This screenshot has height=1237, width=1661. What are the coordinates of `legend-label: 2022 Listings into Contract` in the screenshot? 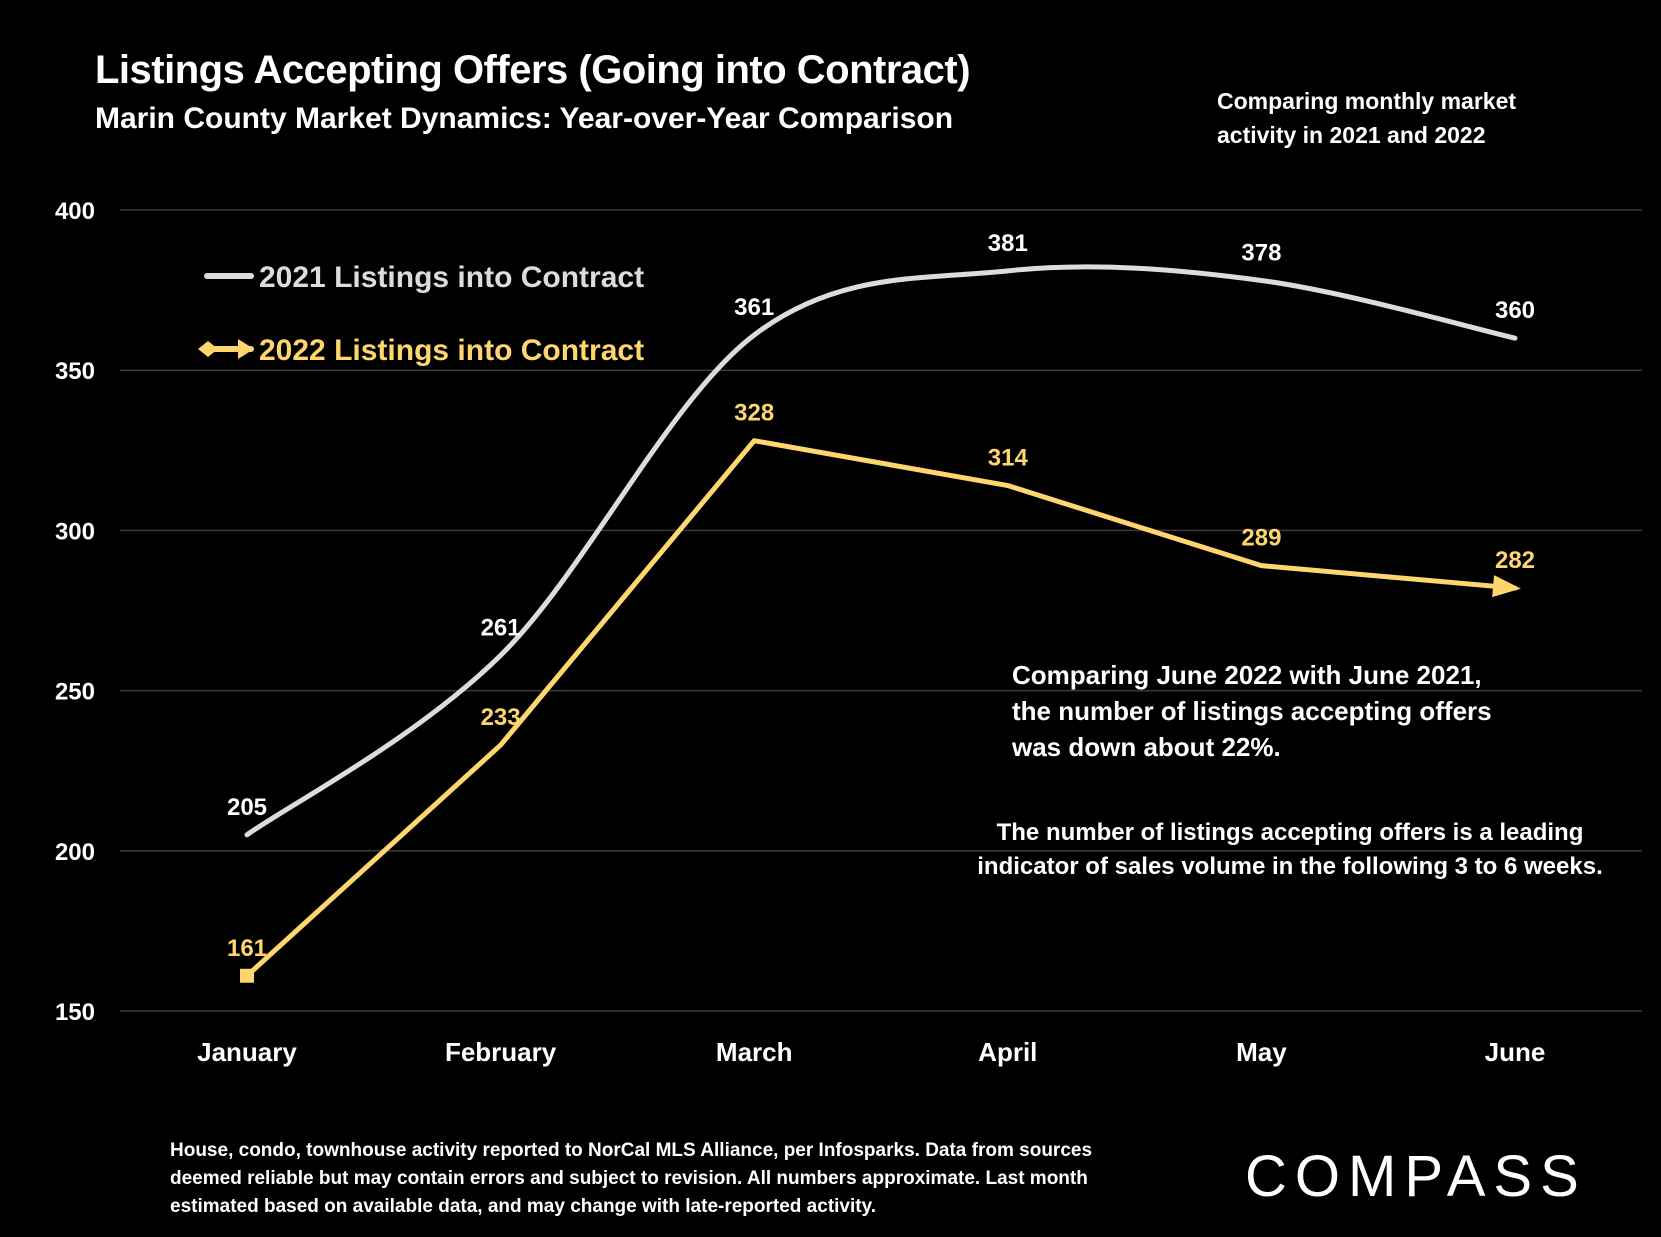 It's located at (451, 350).